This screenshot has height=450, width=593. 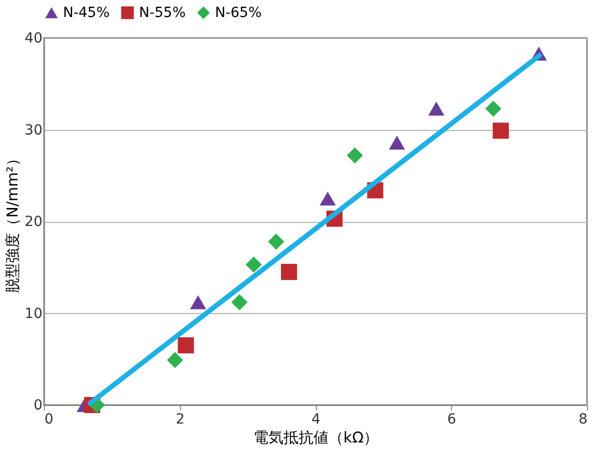 What do you see at coordinates (33, 314) in the screenshot?
I see `y-tick-label: 10` at bounding box center [33, 314].